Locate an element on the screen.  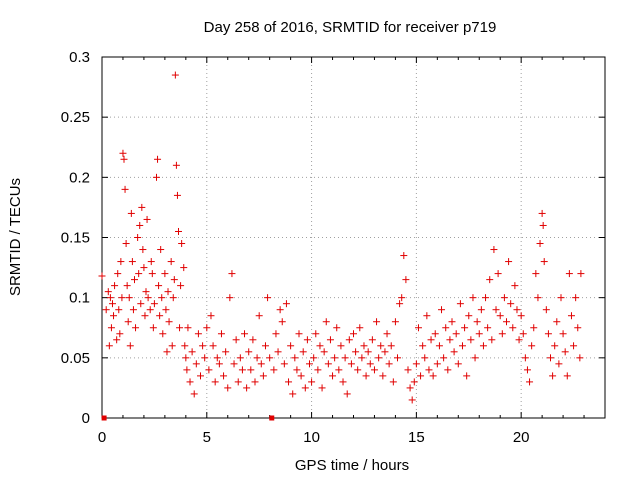
y-tick-label: 0.2 is located at coordinates (79, 177).